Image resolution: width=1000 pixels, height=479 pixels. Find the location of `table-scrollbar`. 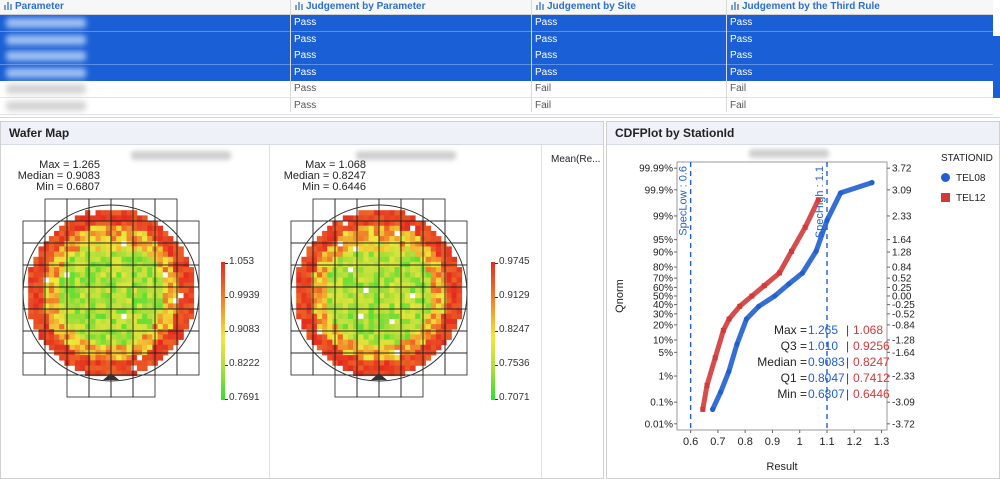

table-scrollbar is located at coordinates (996, 56).